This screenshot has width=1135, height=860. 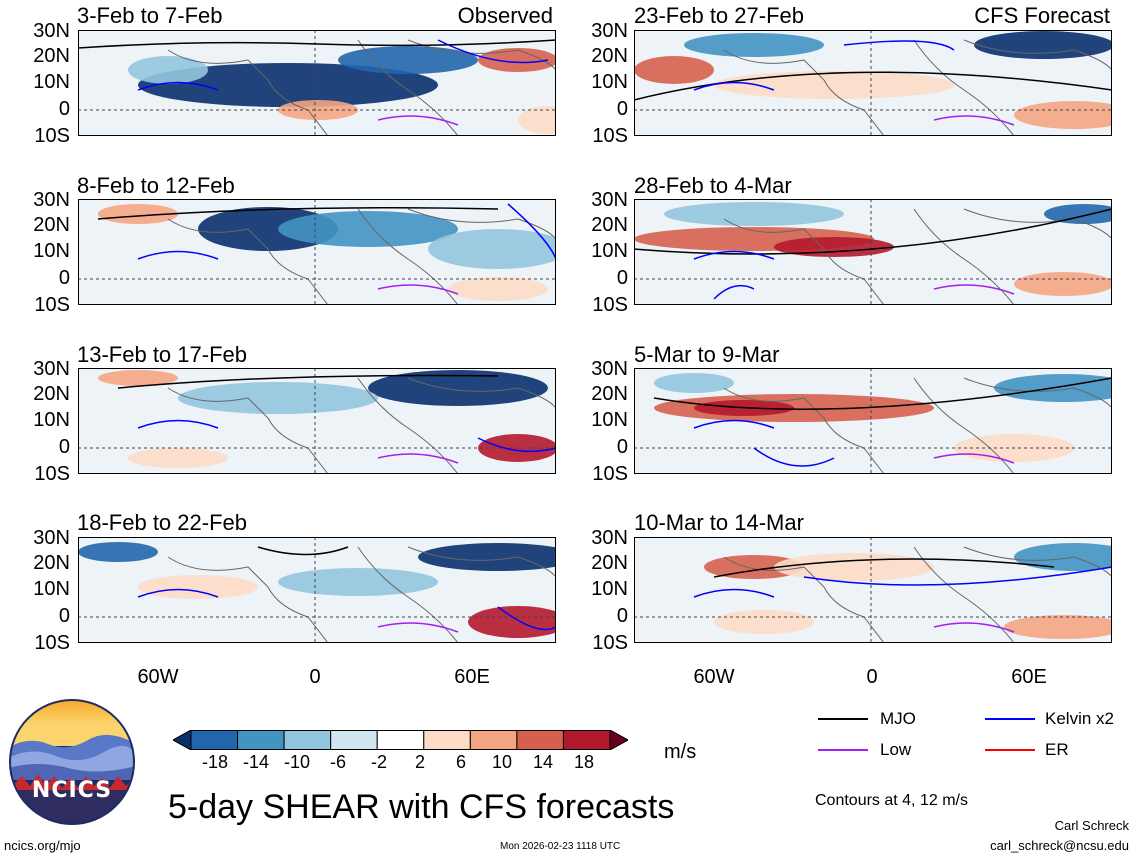 What do you see at coordinates (843, 750) in the screenshot?
I see `legend-line-low` at bounding box center [843, 750].